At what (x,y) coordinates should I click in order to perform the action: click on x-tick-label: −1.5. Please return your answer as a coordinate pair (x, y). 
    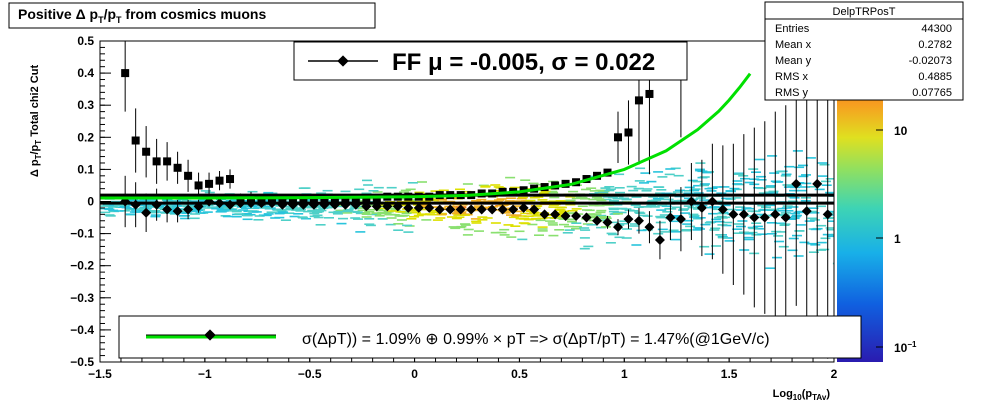
    Looking at the image, I should click on (100, 374).